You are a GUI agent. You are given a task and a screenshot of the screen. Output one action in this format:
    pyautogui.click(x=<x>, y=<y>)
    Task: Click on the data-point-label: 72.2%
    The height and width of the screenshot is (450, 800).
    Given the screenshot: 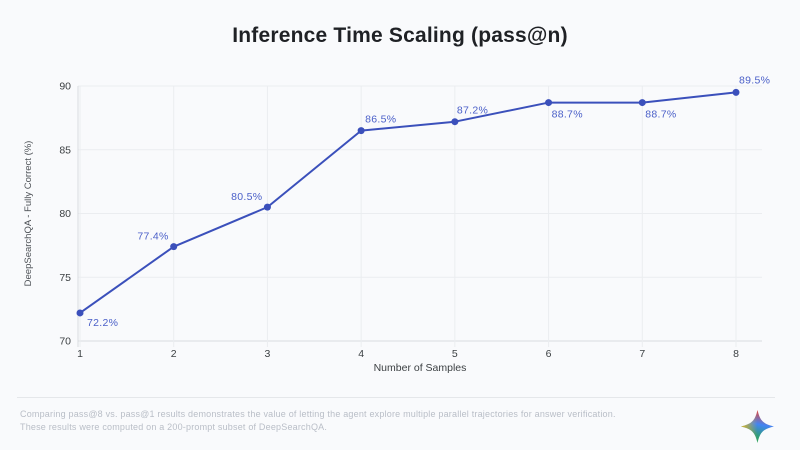 What is the action you would take?
    pyautogui.click(x=102, y=323)
    